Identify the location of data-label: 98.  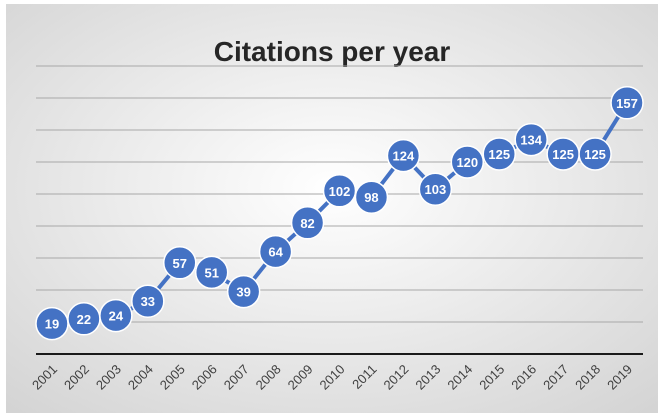
(371, 197).